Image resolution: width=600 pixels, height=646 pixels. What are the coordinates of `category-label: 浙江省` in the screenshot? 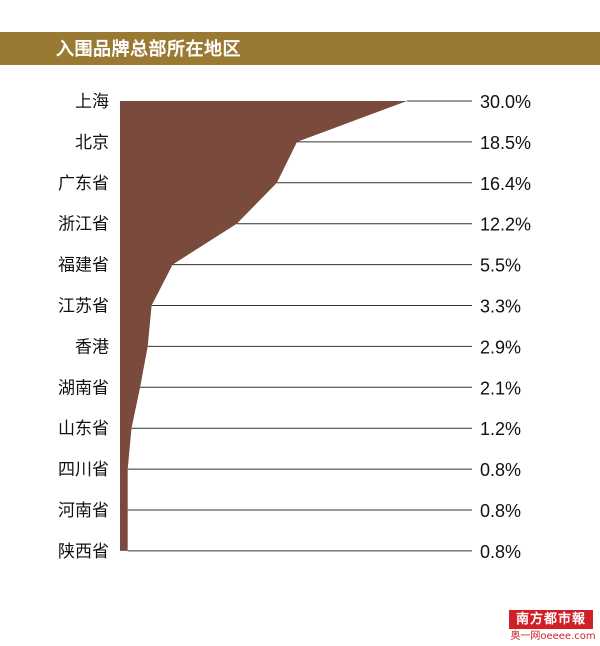 It's located at (83, 225).